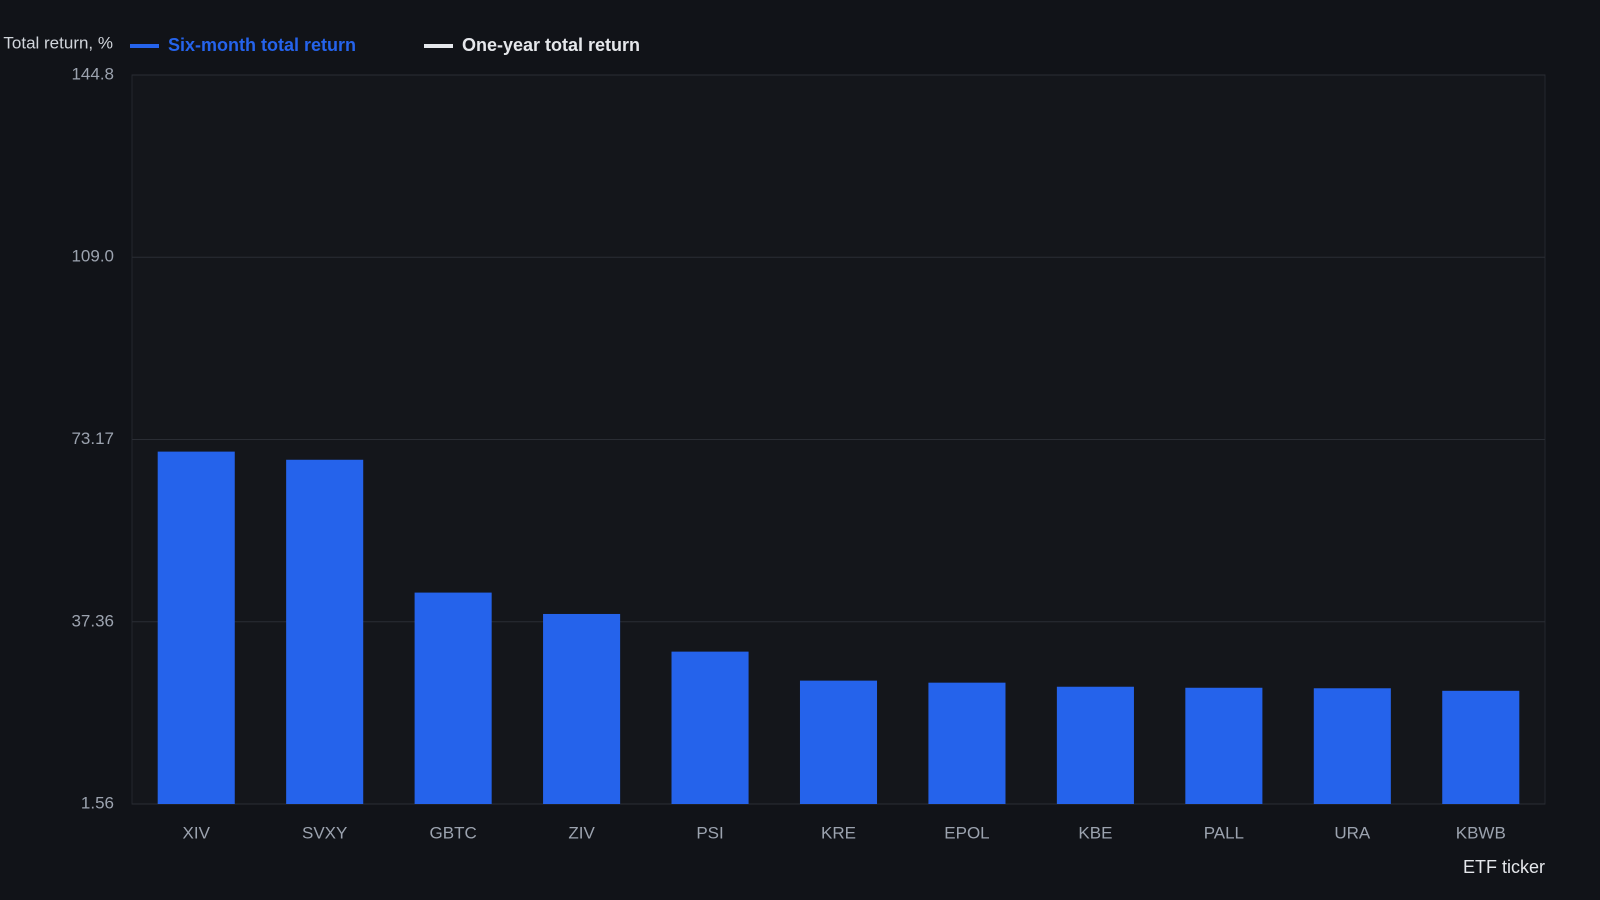 This screenshot has height=900, width=1600. I want to click on legend-label: Six-month total return, so click(262, 45).